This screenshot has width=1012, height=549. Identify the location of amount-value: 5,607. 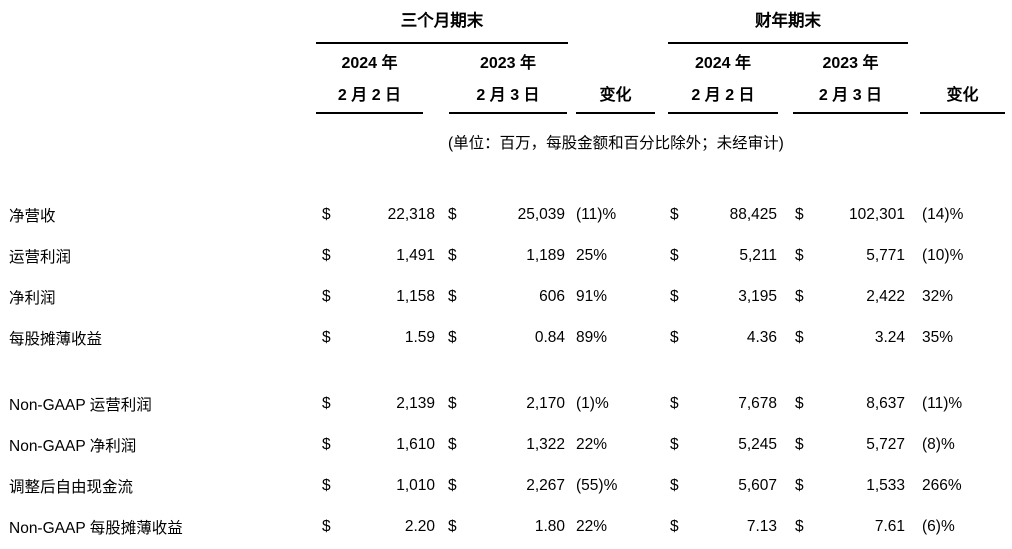
(757, 485).